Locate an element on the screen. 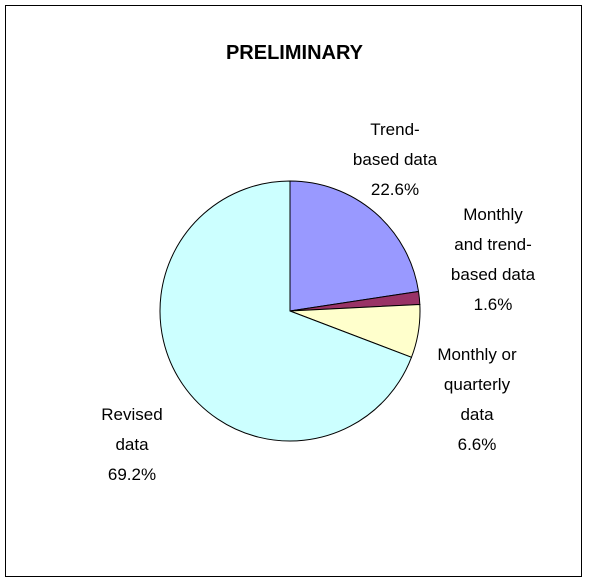  value-label: 1.6% is located at coordinates (493, 304).